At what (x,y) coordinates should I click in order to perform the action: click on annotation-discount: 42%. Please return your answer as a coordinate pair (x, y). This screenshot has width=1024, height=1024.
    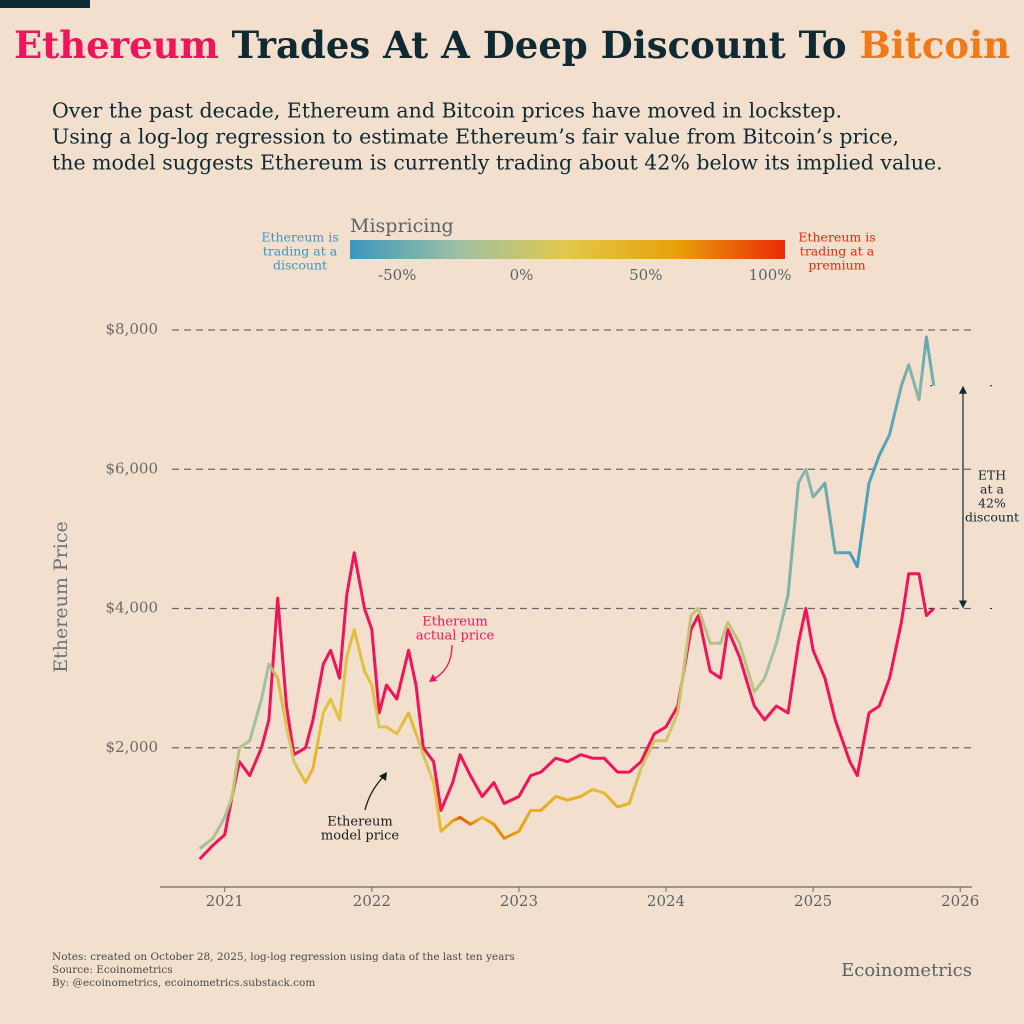
    Looking at the image, I should click on (992, 503).